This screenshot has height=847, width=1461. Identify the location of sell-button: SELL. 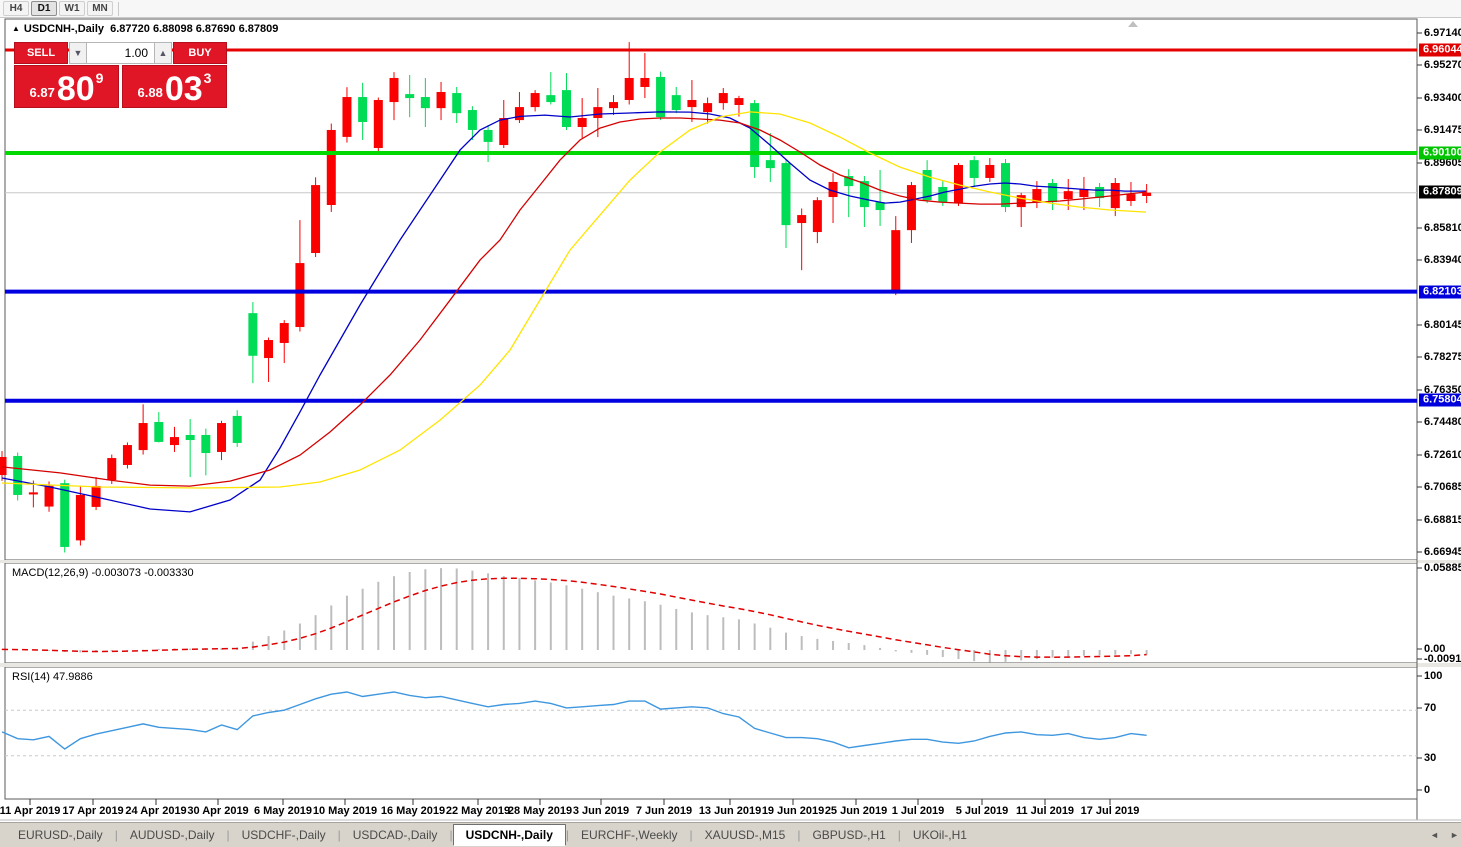
(41, 53).